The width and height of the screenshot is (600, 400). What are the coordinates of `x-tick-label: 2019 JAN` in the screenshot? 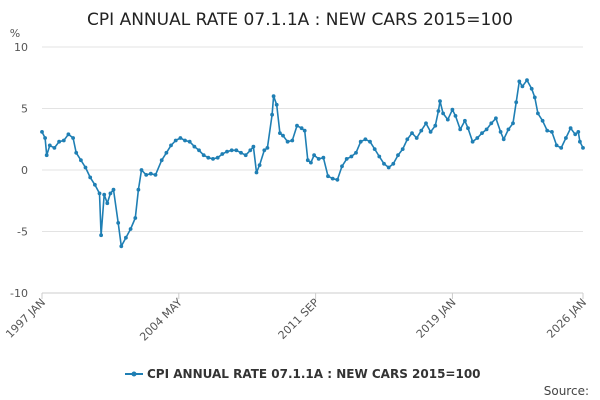 It's located at (436, 318).